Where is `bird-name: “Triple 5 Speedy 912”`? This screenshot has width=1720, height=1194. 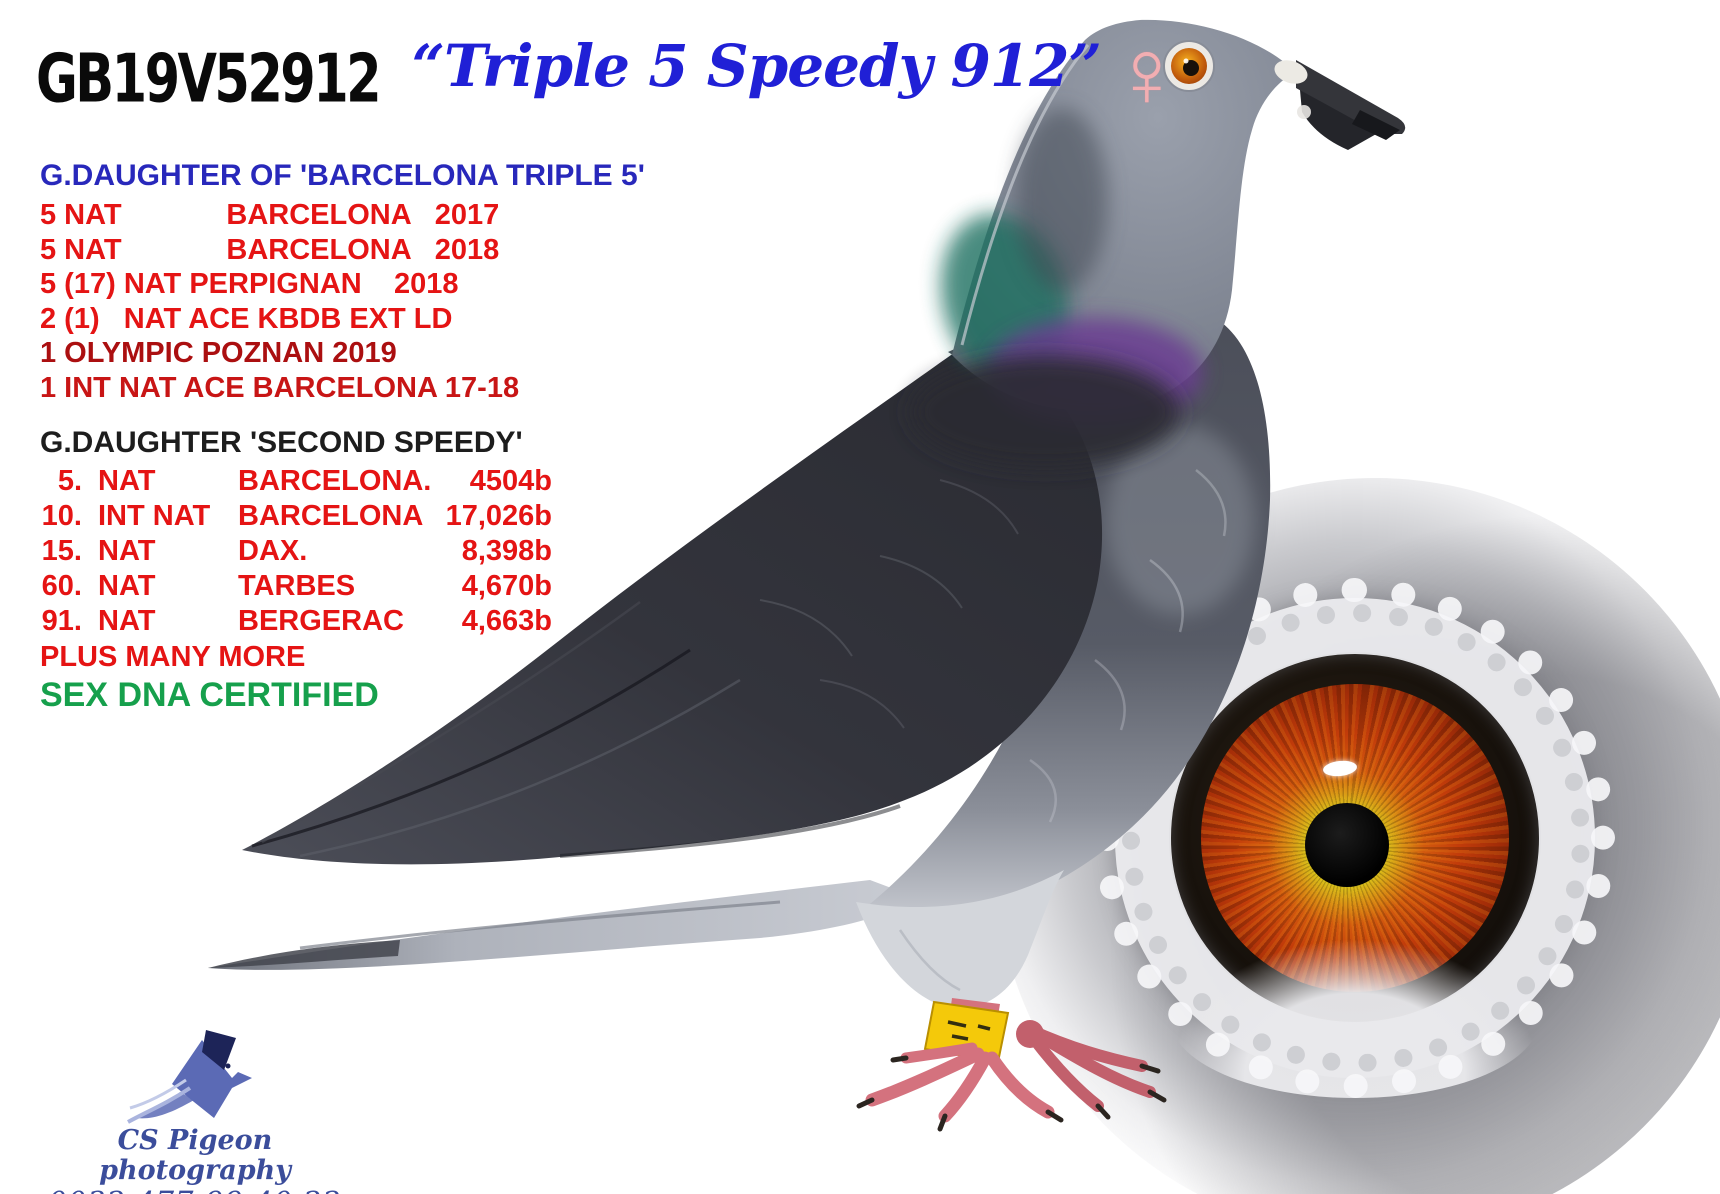
bird-name: “Triple 5 Speedy 912” is located at coordinates (756, 66).